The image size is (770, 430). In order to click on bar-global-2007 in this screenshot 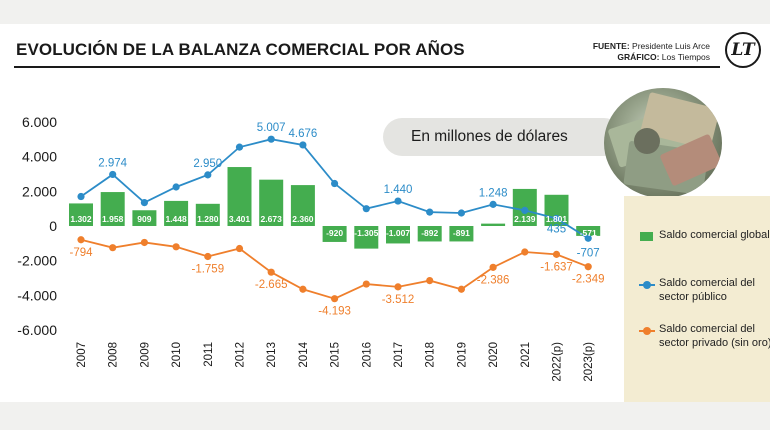, I will do `click(81, 214)`.